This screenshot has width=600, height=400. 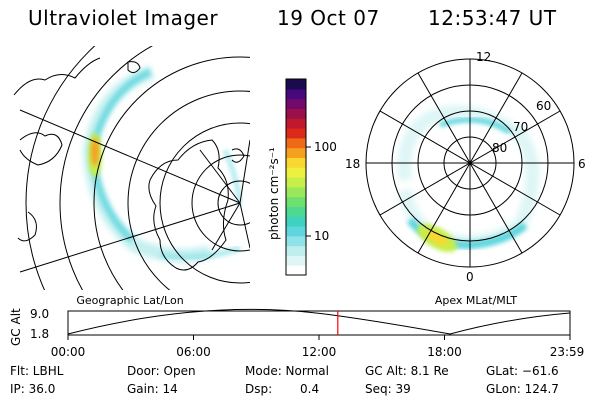 What do you see at coordinates (470, 277) in the screenshot?
I see `mlt-label-0: 0` at bounding box center [470, 277].